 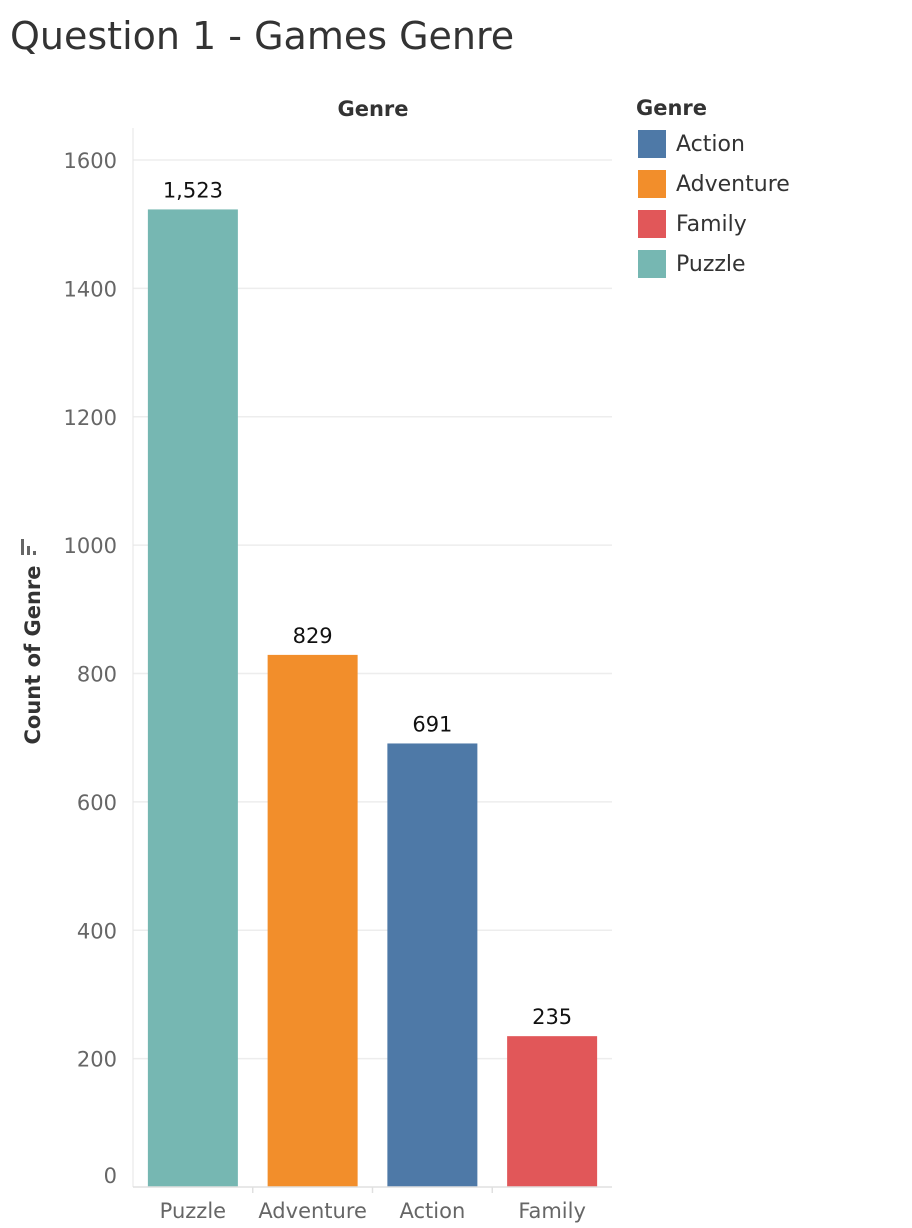 What do you see at coordinates (312, 1211) in the screenshot?
I see `x-tick-label: Adventure` at bounding box center [312, 1211].